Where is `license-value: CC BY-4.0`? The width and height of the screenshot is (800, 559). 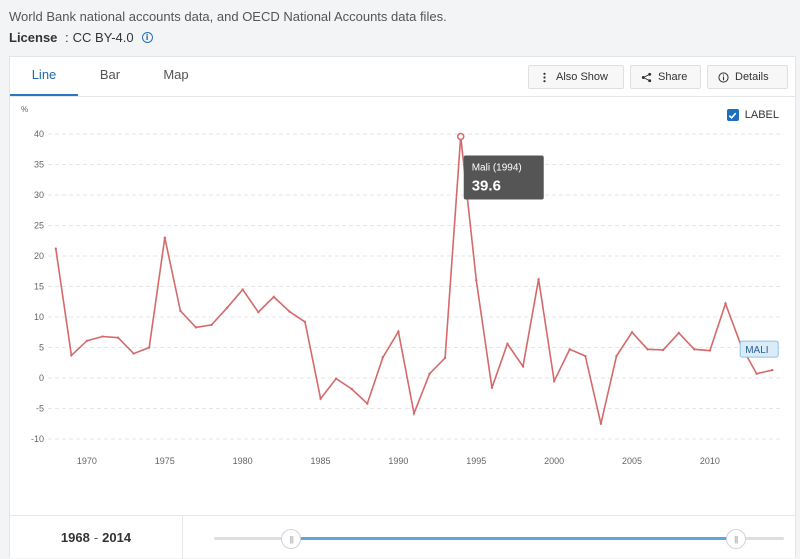 license-value: CC BY-4.0 is located at coordinates (103, 37).